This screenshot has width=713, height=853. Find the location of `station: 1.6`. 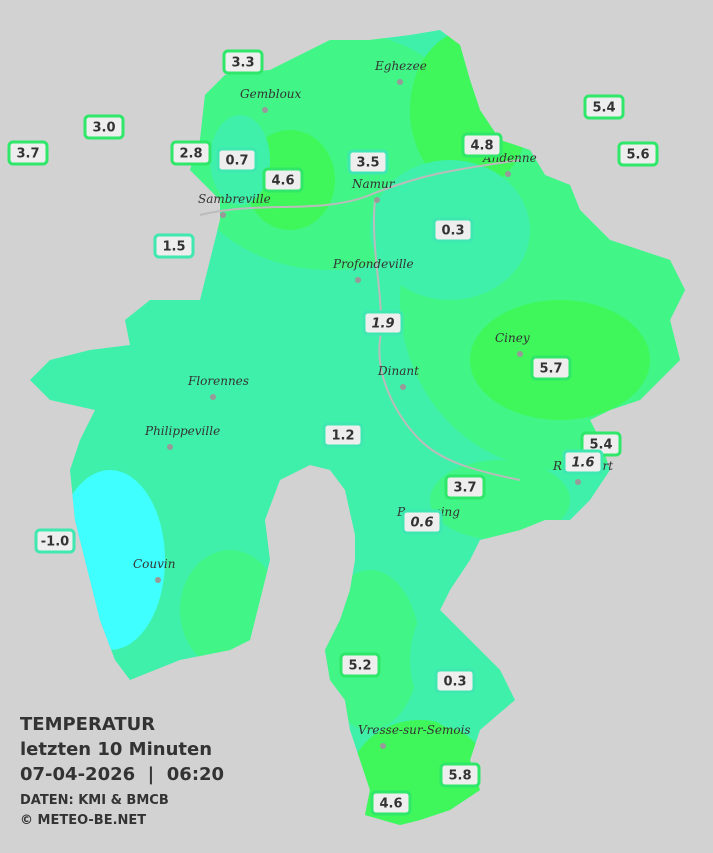

station: 1.6 is located at coordinates (583, 462).